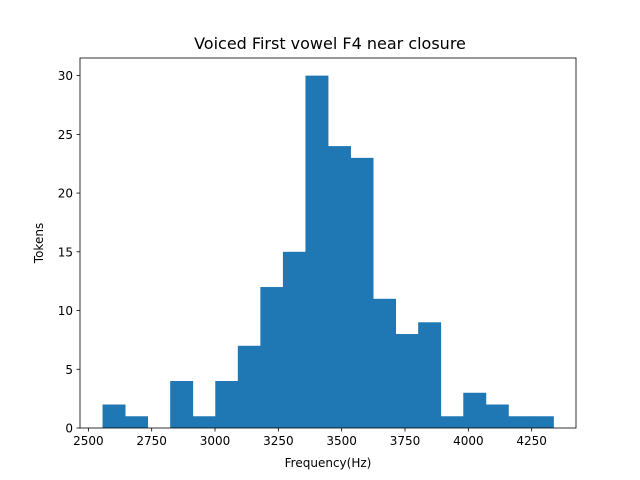  I want to click on y-tick-label: 15, so click(65, 252).